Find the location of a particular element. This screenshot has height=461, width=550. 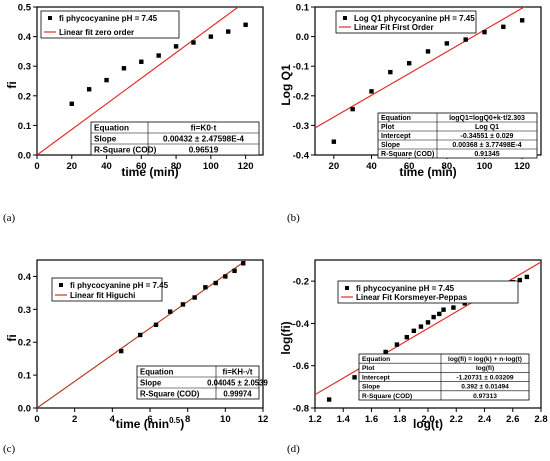

y-tick-label: -0.2 is located at coordinates (301, 96).